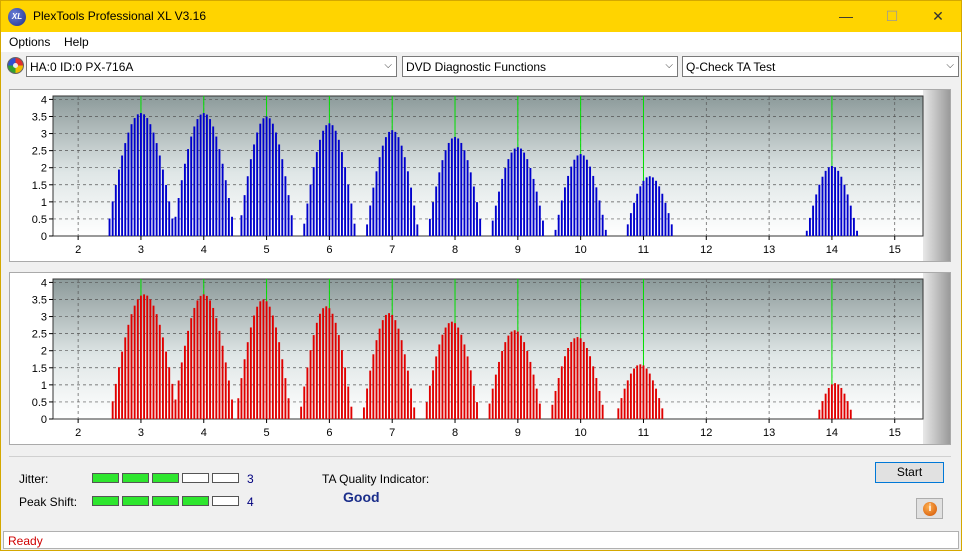  What do you see at coordinates (455, 250) in the screenshot?
I see `x-tick-label: 8` at bounding box center [455, 250].